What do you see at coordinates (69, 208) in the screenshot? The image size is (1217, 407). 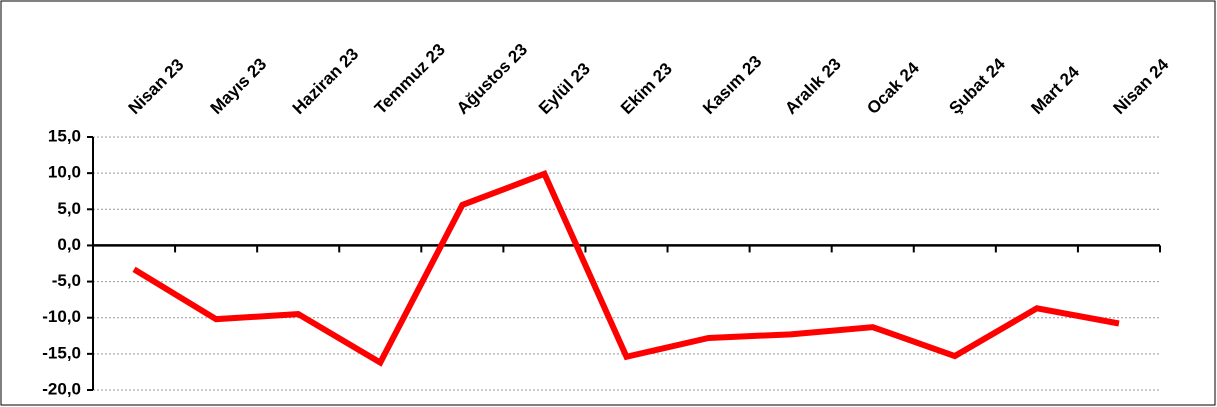 I see `y-tick-label: 5,0` at bounding box center [69, 208].